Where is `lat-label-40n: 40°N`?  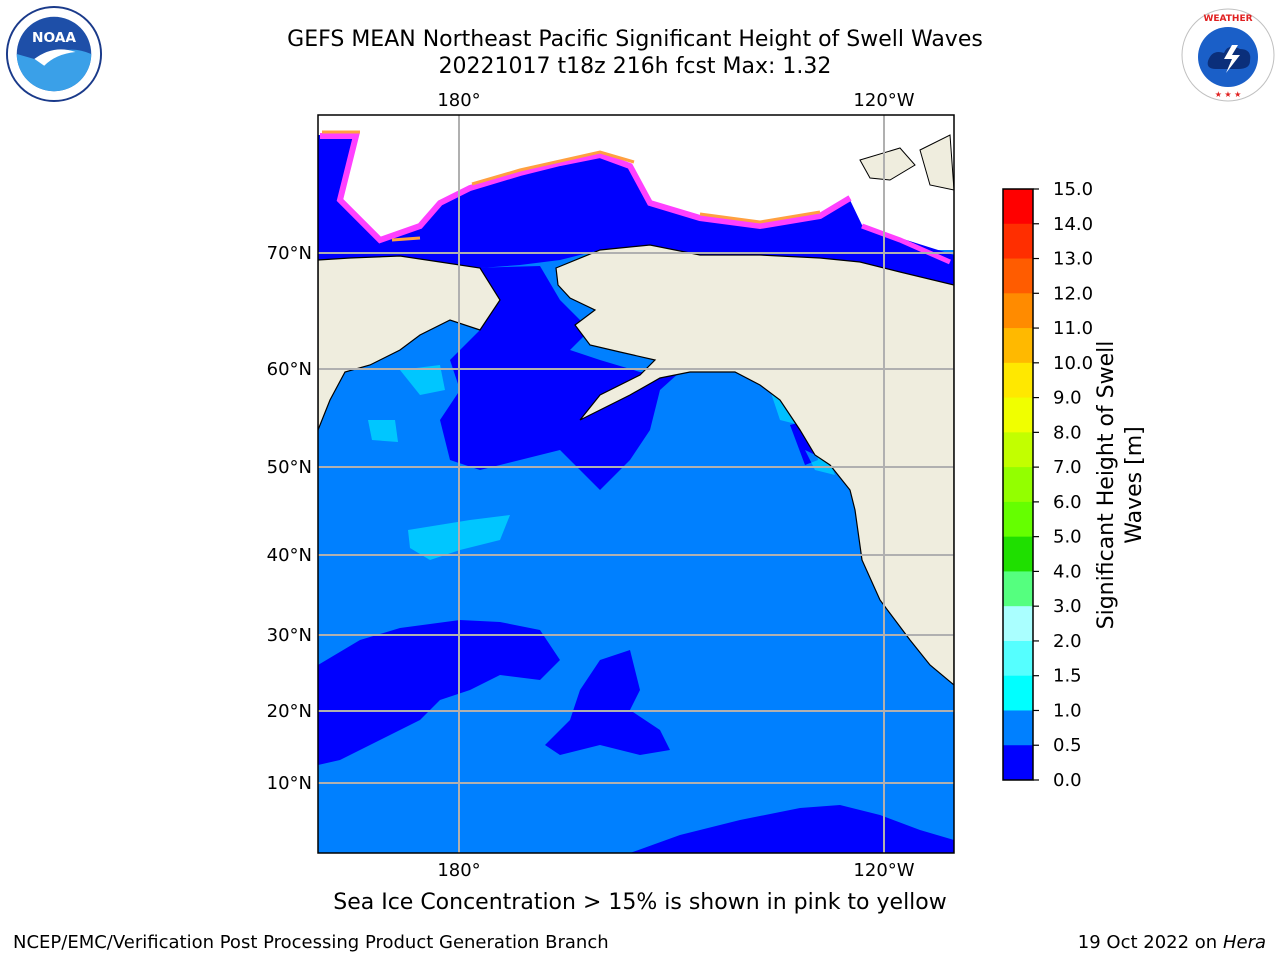
lat-label-40n: 40°N is located at coordinates (289, 555).